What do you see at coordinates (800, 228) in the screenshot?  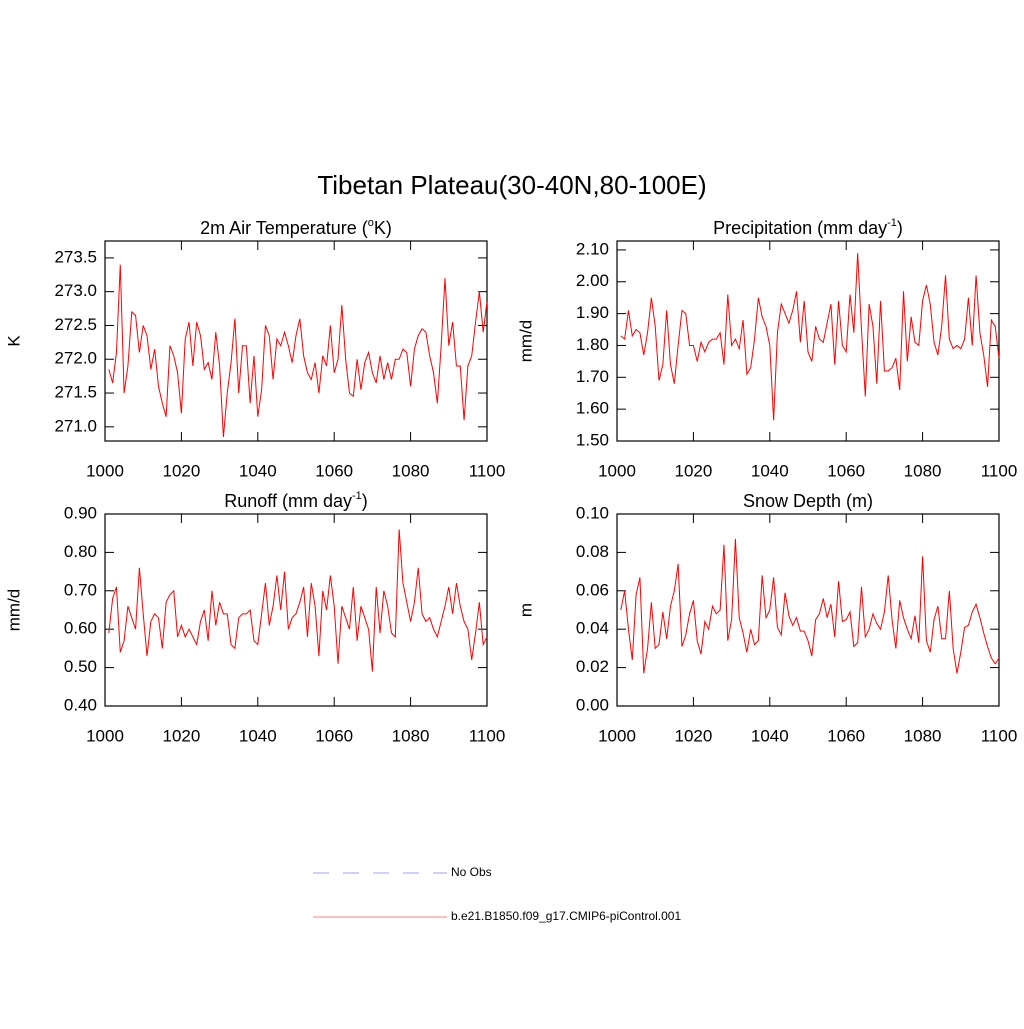 I see `title-part: Precipitation (mm day` at bounding box center [800, 228].